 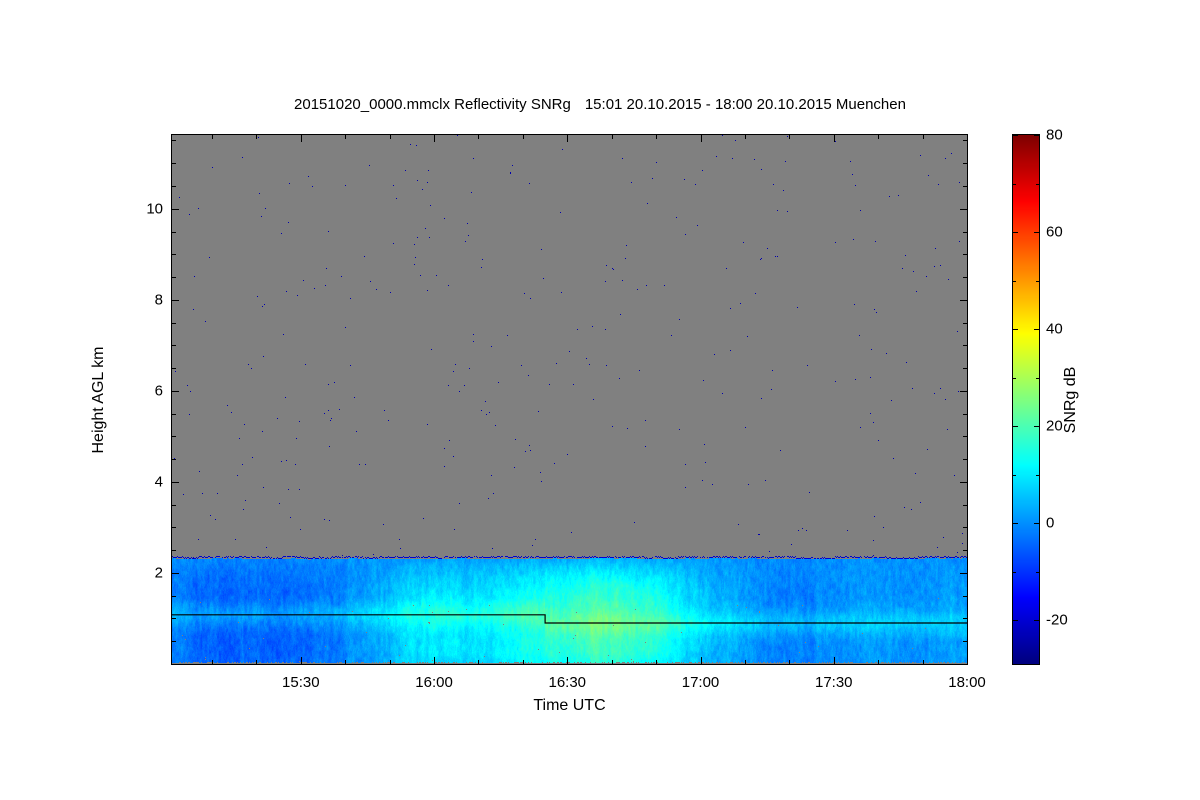 I want to click on y-tick-label: 2, so click(x=158, y=573).